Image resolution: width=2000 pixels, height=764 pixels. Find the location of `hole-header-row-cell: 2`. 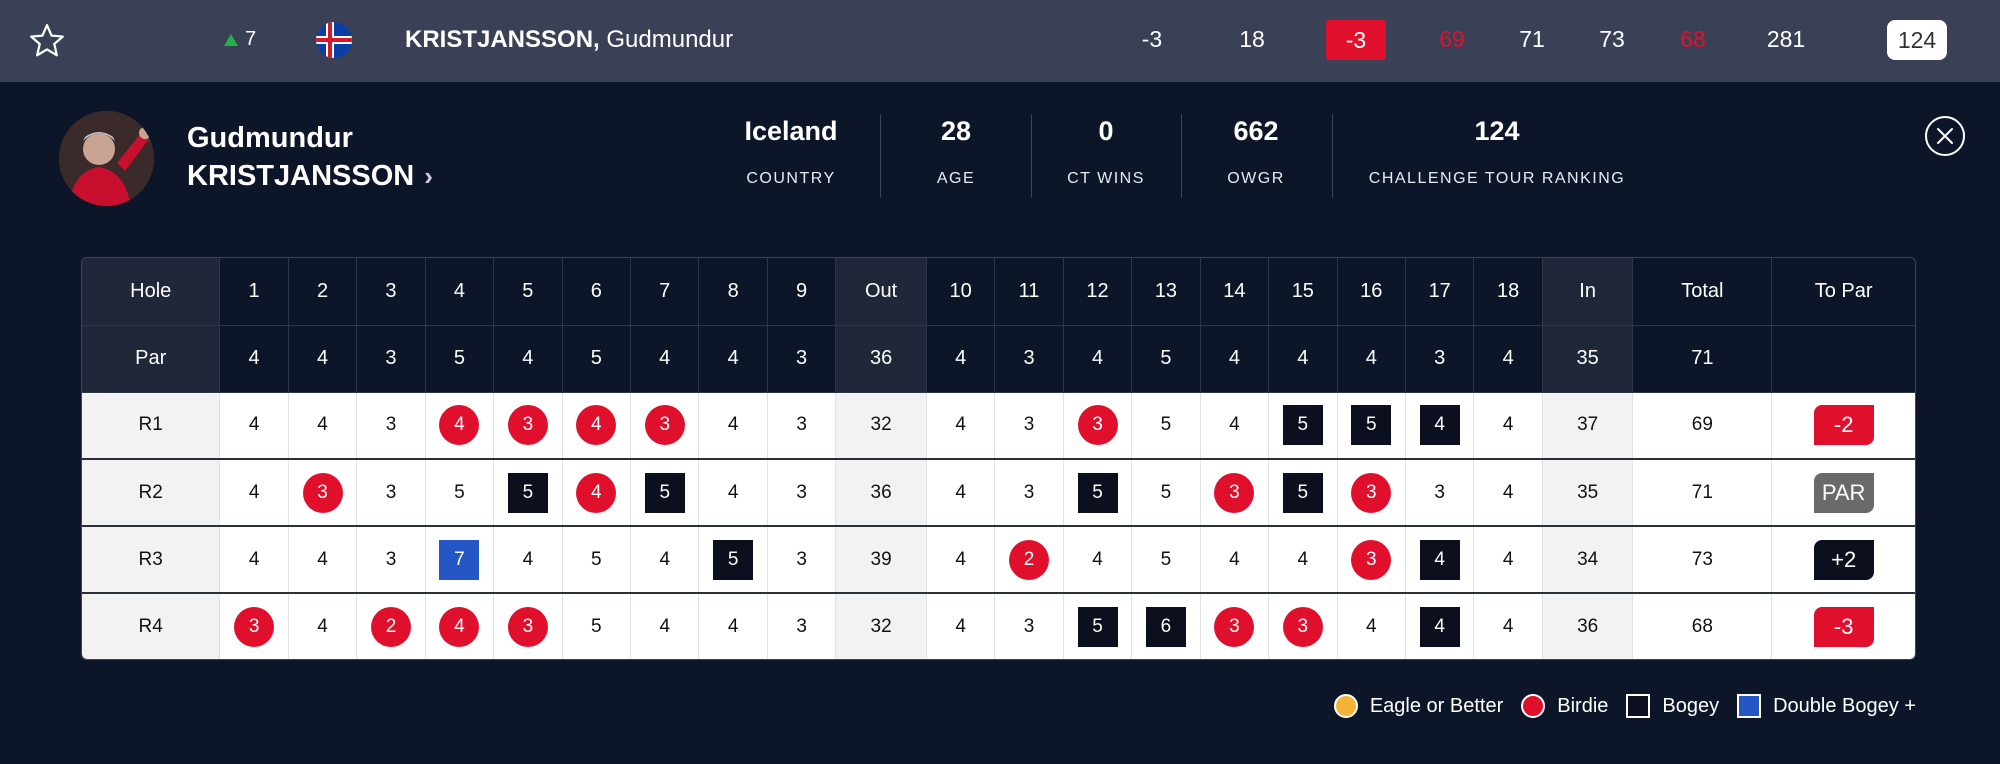

hole-header-row-cell: 2 is located at coordinates (323, 292).